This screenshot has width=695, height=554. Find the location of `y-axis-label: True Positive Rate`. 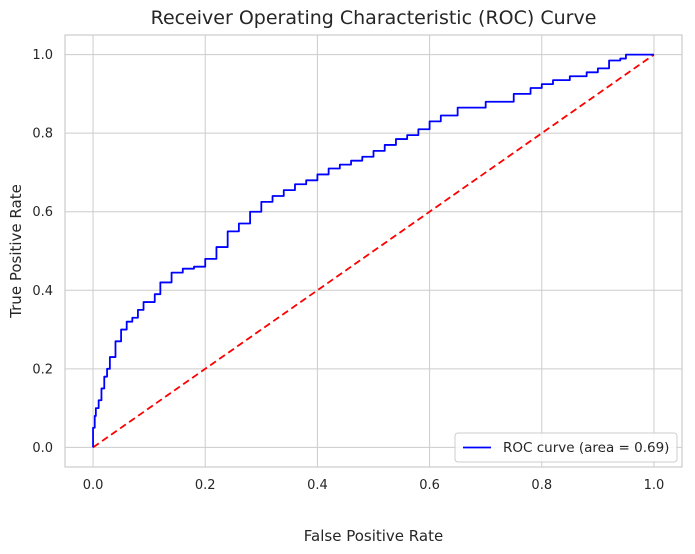

y-axis-label: True Positive Rate is located at coordinates (16, 251).